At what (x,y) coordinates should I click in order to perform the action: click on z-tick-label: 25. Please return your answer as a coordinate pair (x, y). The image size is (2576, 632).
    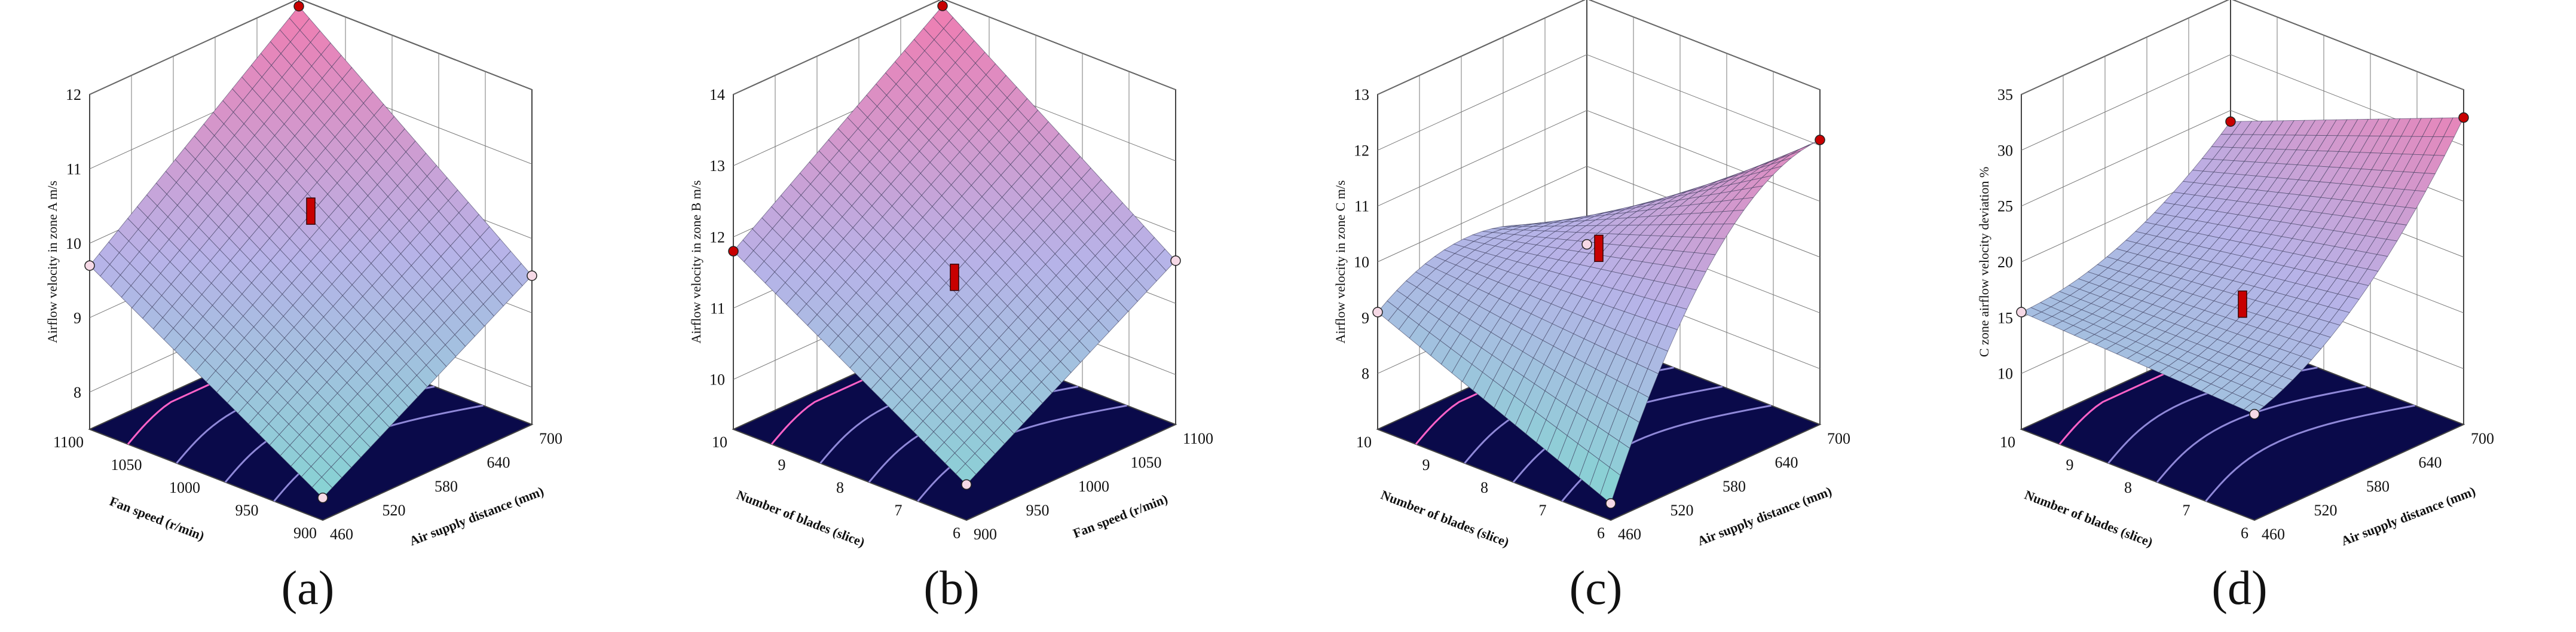
    Looking at the image, I should click on (2005, 206).